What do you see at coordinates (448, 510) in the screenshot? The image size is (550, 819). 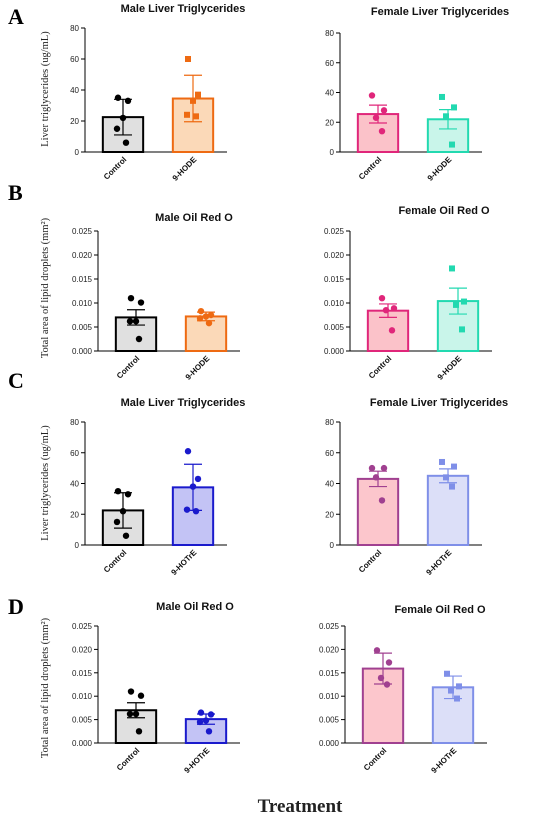 I see `bar-9-hotre` at bounding box center [448, 510].